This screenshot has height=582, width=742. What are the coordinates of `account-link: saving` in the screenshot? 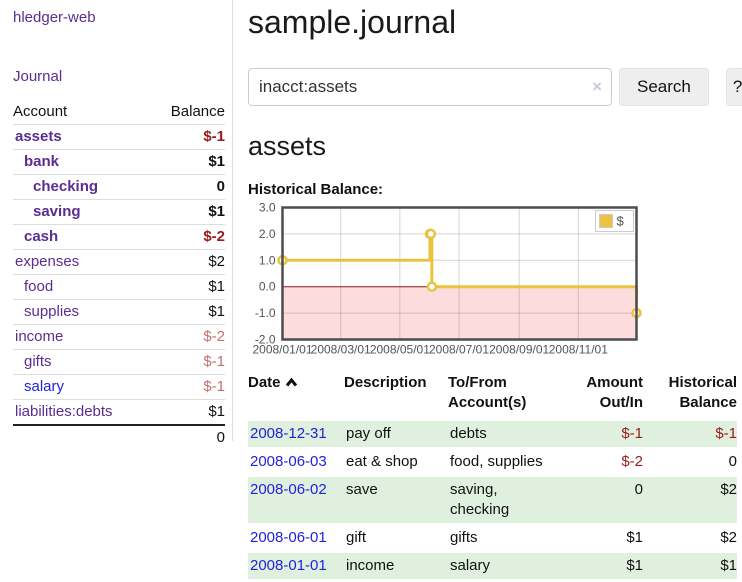 It's located at (57, 211).